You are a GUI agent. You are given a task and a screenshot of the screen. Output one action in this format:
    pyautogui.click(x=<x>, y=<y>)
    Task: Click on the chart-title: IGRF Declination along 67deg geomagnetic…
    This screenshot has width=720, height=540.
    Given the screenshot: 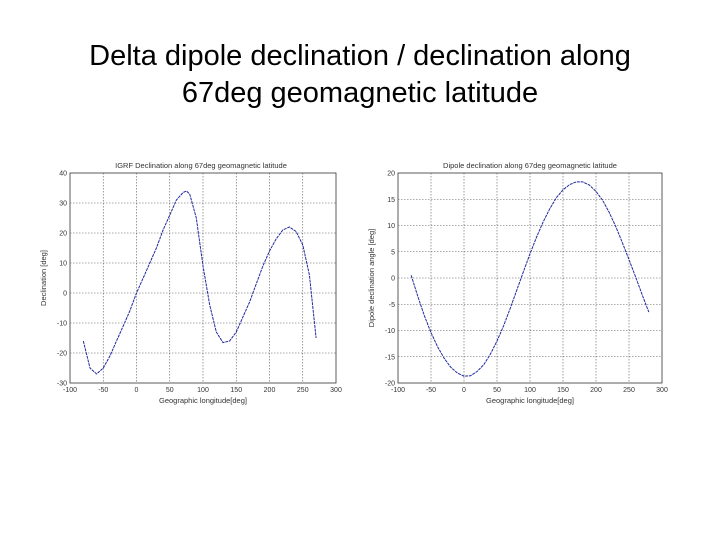 What is the action you would take?
    pyautogui.click(x=201, y=165)
    